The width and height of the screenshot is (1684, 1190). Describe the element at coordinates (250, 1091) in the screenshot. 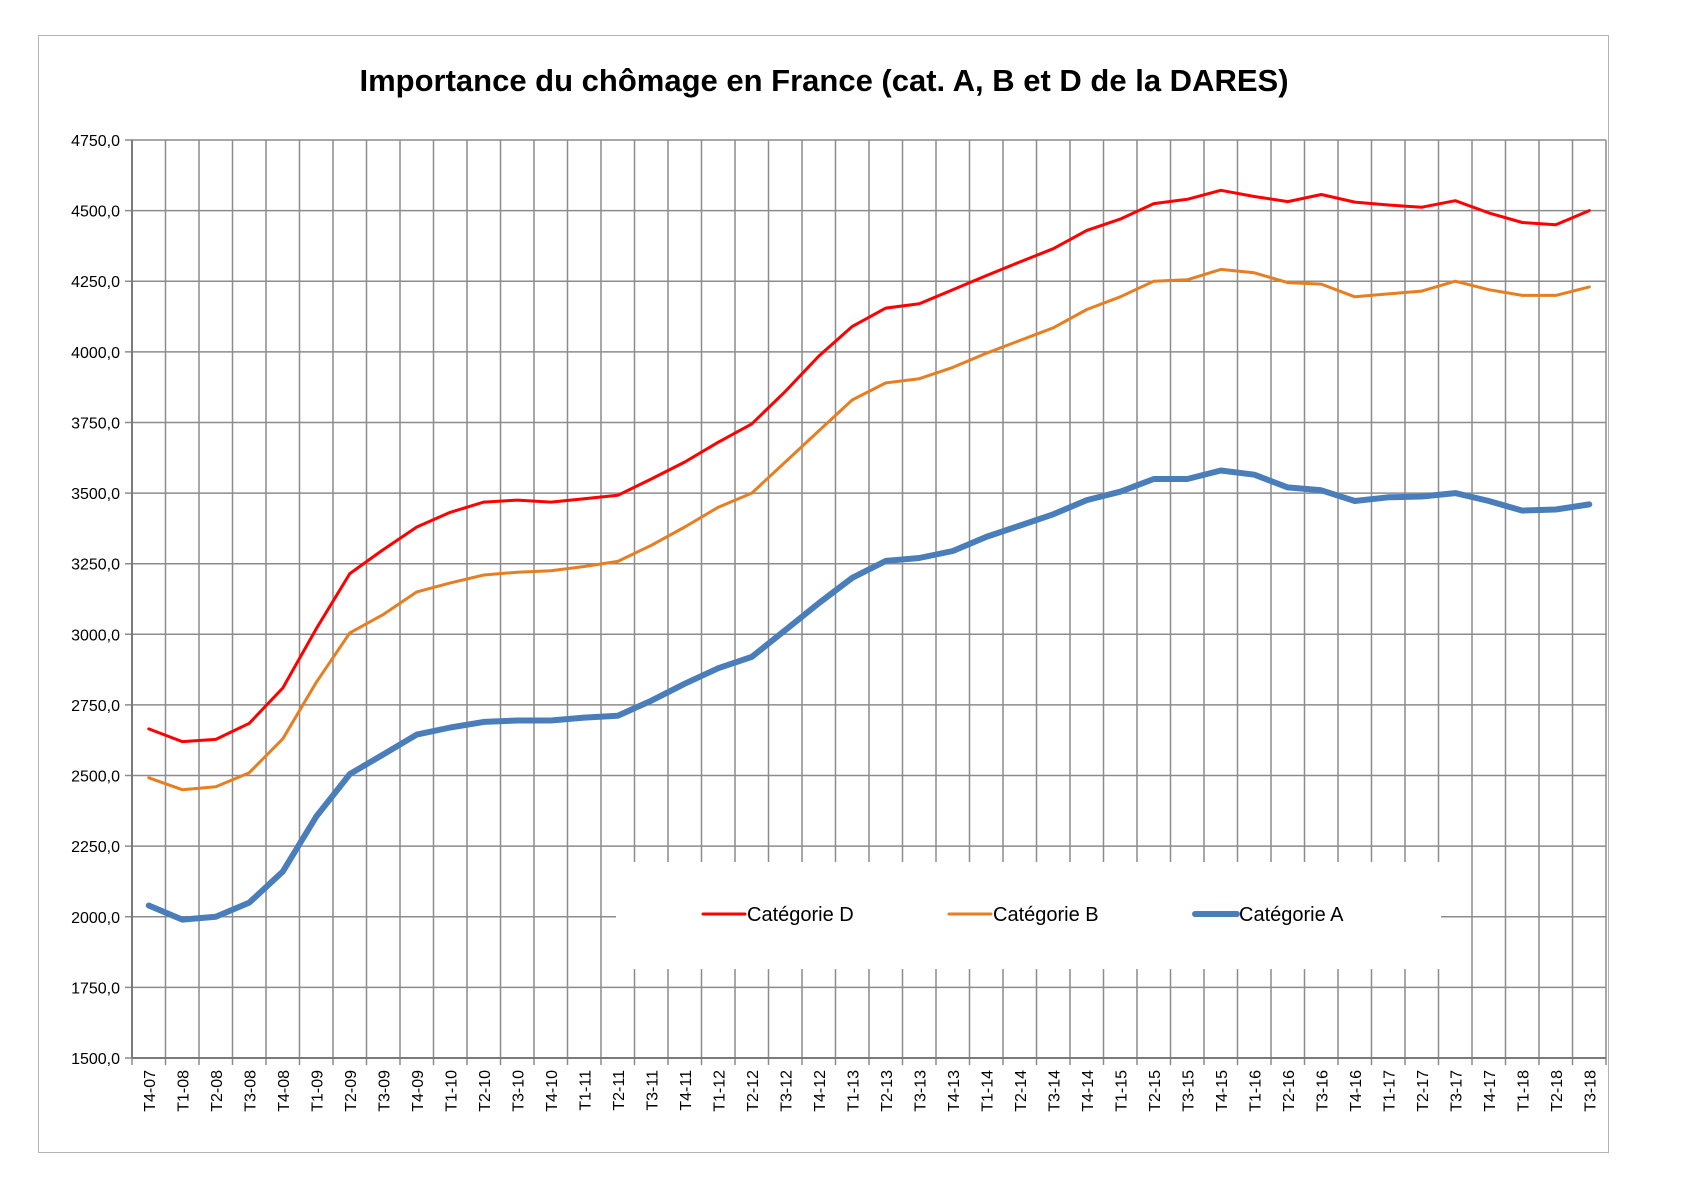

I see `x-tick-label: T3-08` at that location.